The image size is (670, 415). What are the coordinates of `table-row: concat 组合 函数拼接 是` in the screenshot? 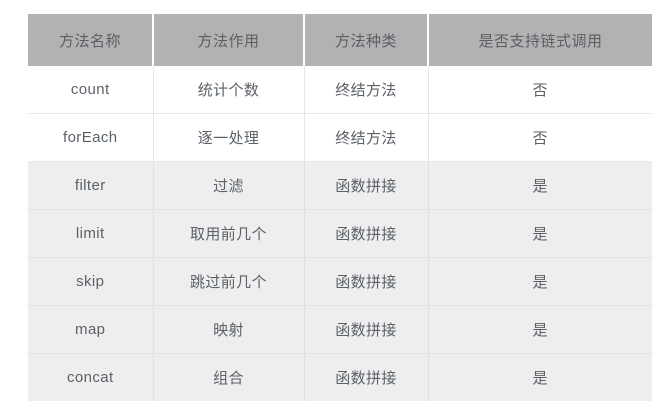 It's located at (340, 377).